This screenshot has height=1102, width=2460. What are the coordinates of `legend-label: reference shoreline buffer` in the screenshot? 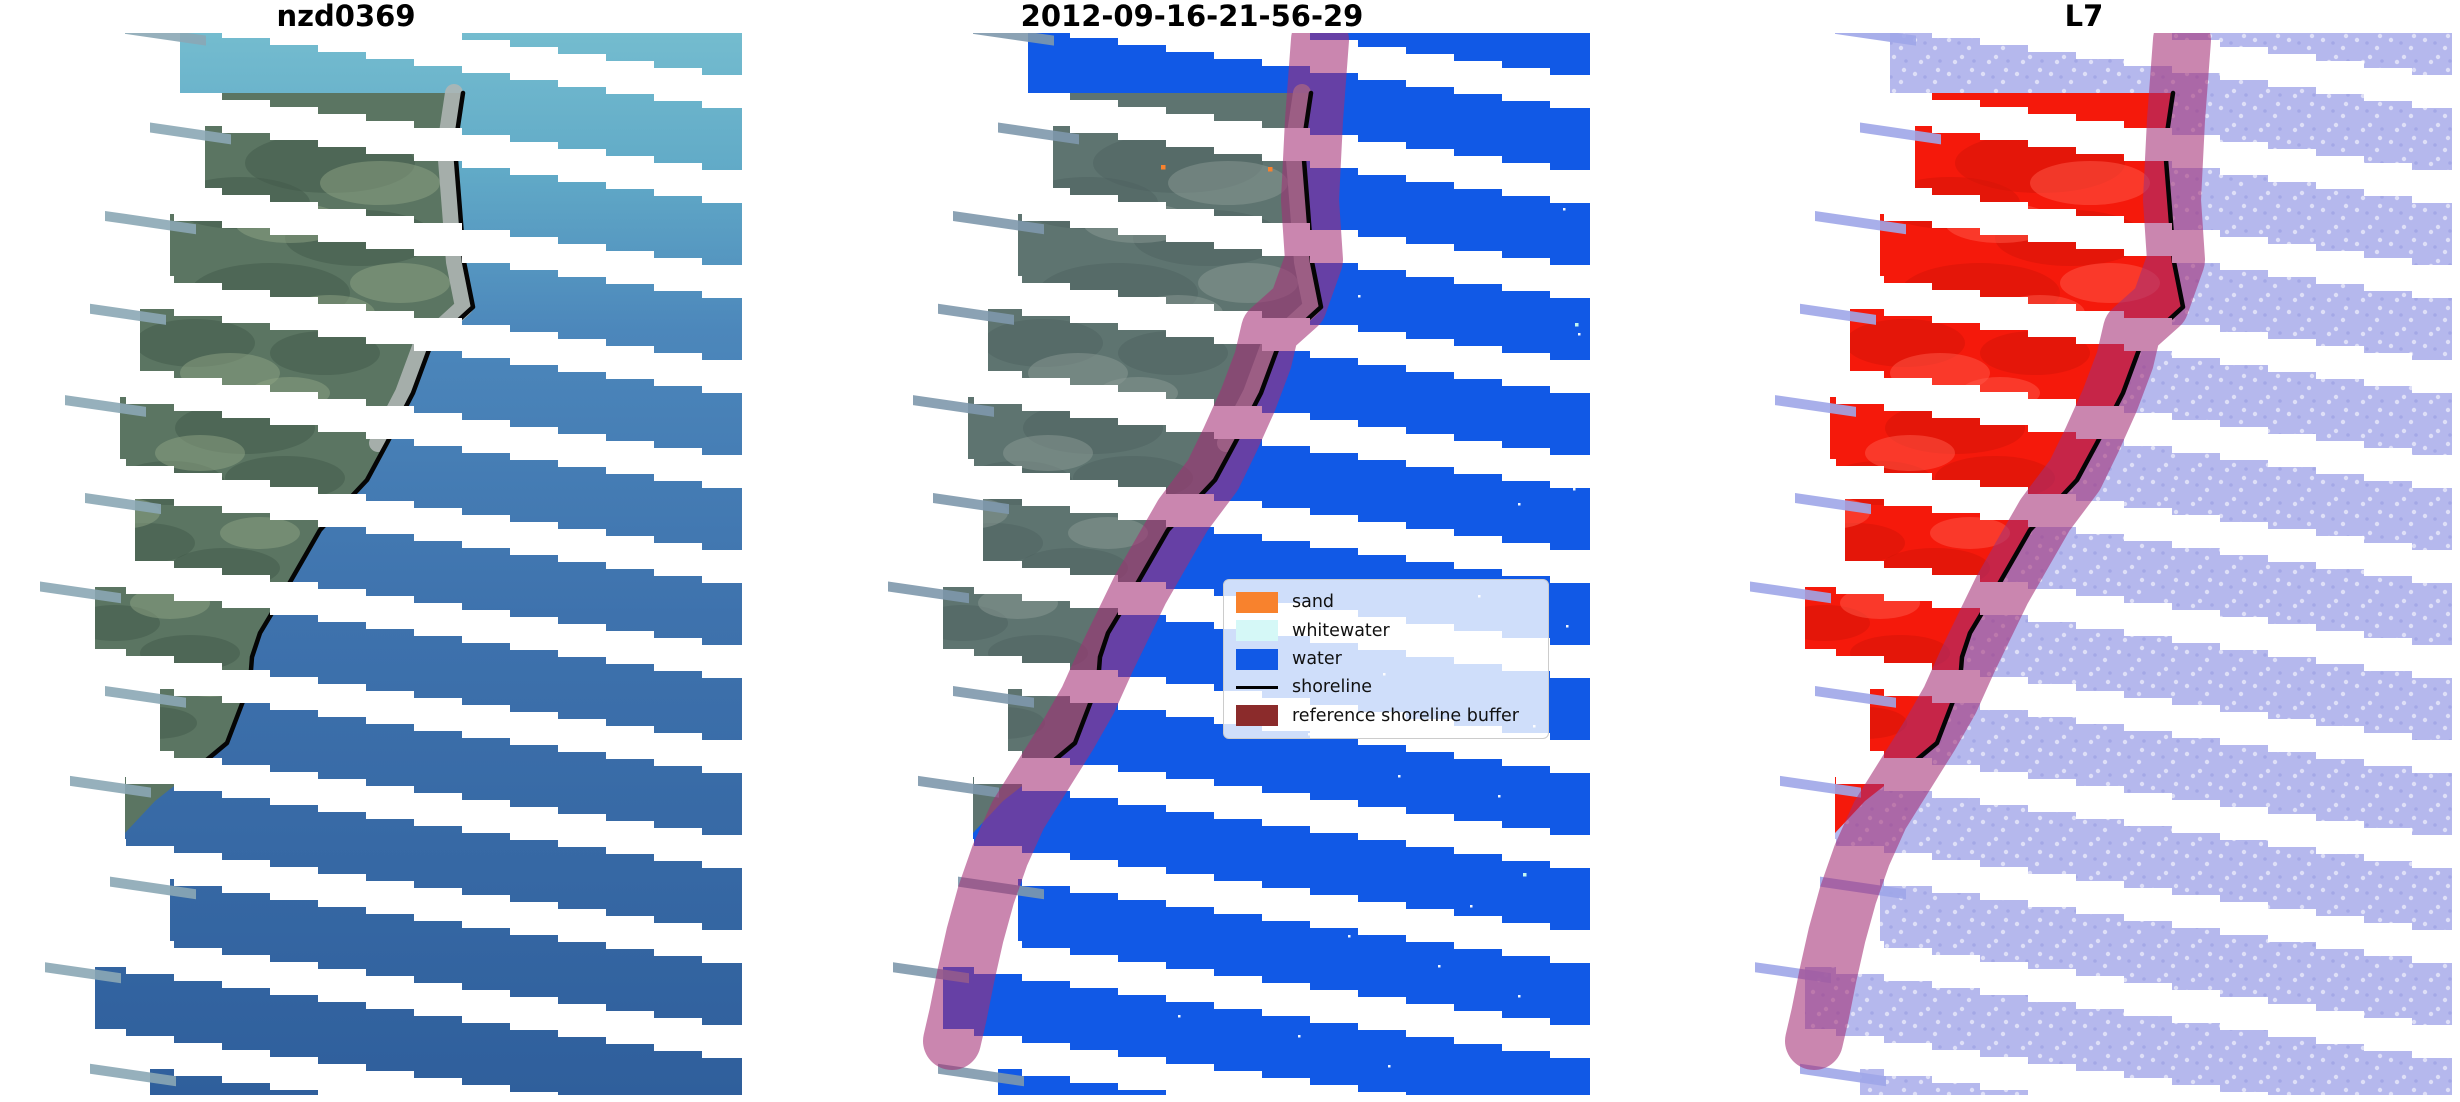 It's located at (1405, 715).